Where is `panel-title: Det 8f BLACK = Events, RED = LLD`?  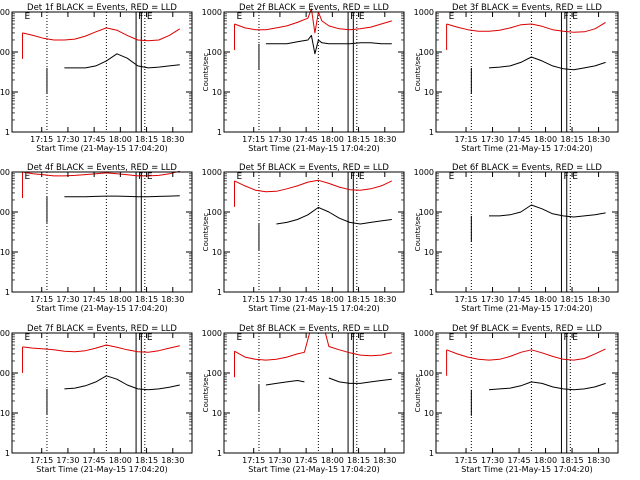
panel-title: Det 8f BLACK = Events, RED = LLD is located at coordinates (314, 329).